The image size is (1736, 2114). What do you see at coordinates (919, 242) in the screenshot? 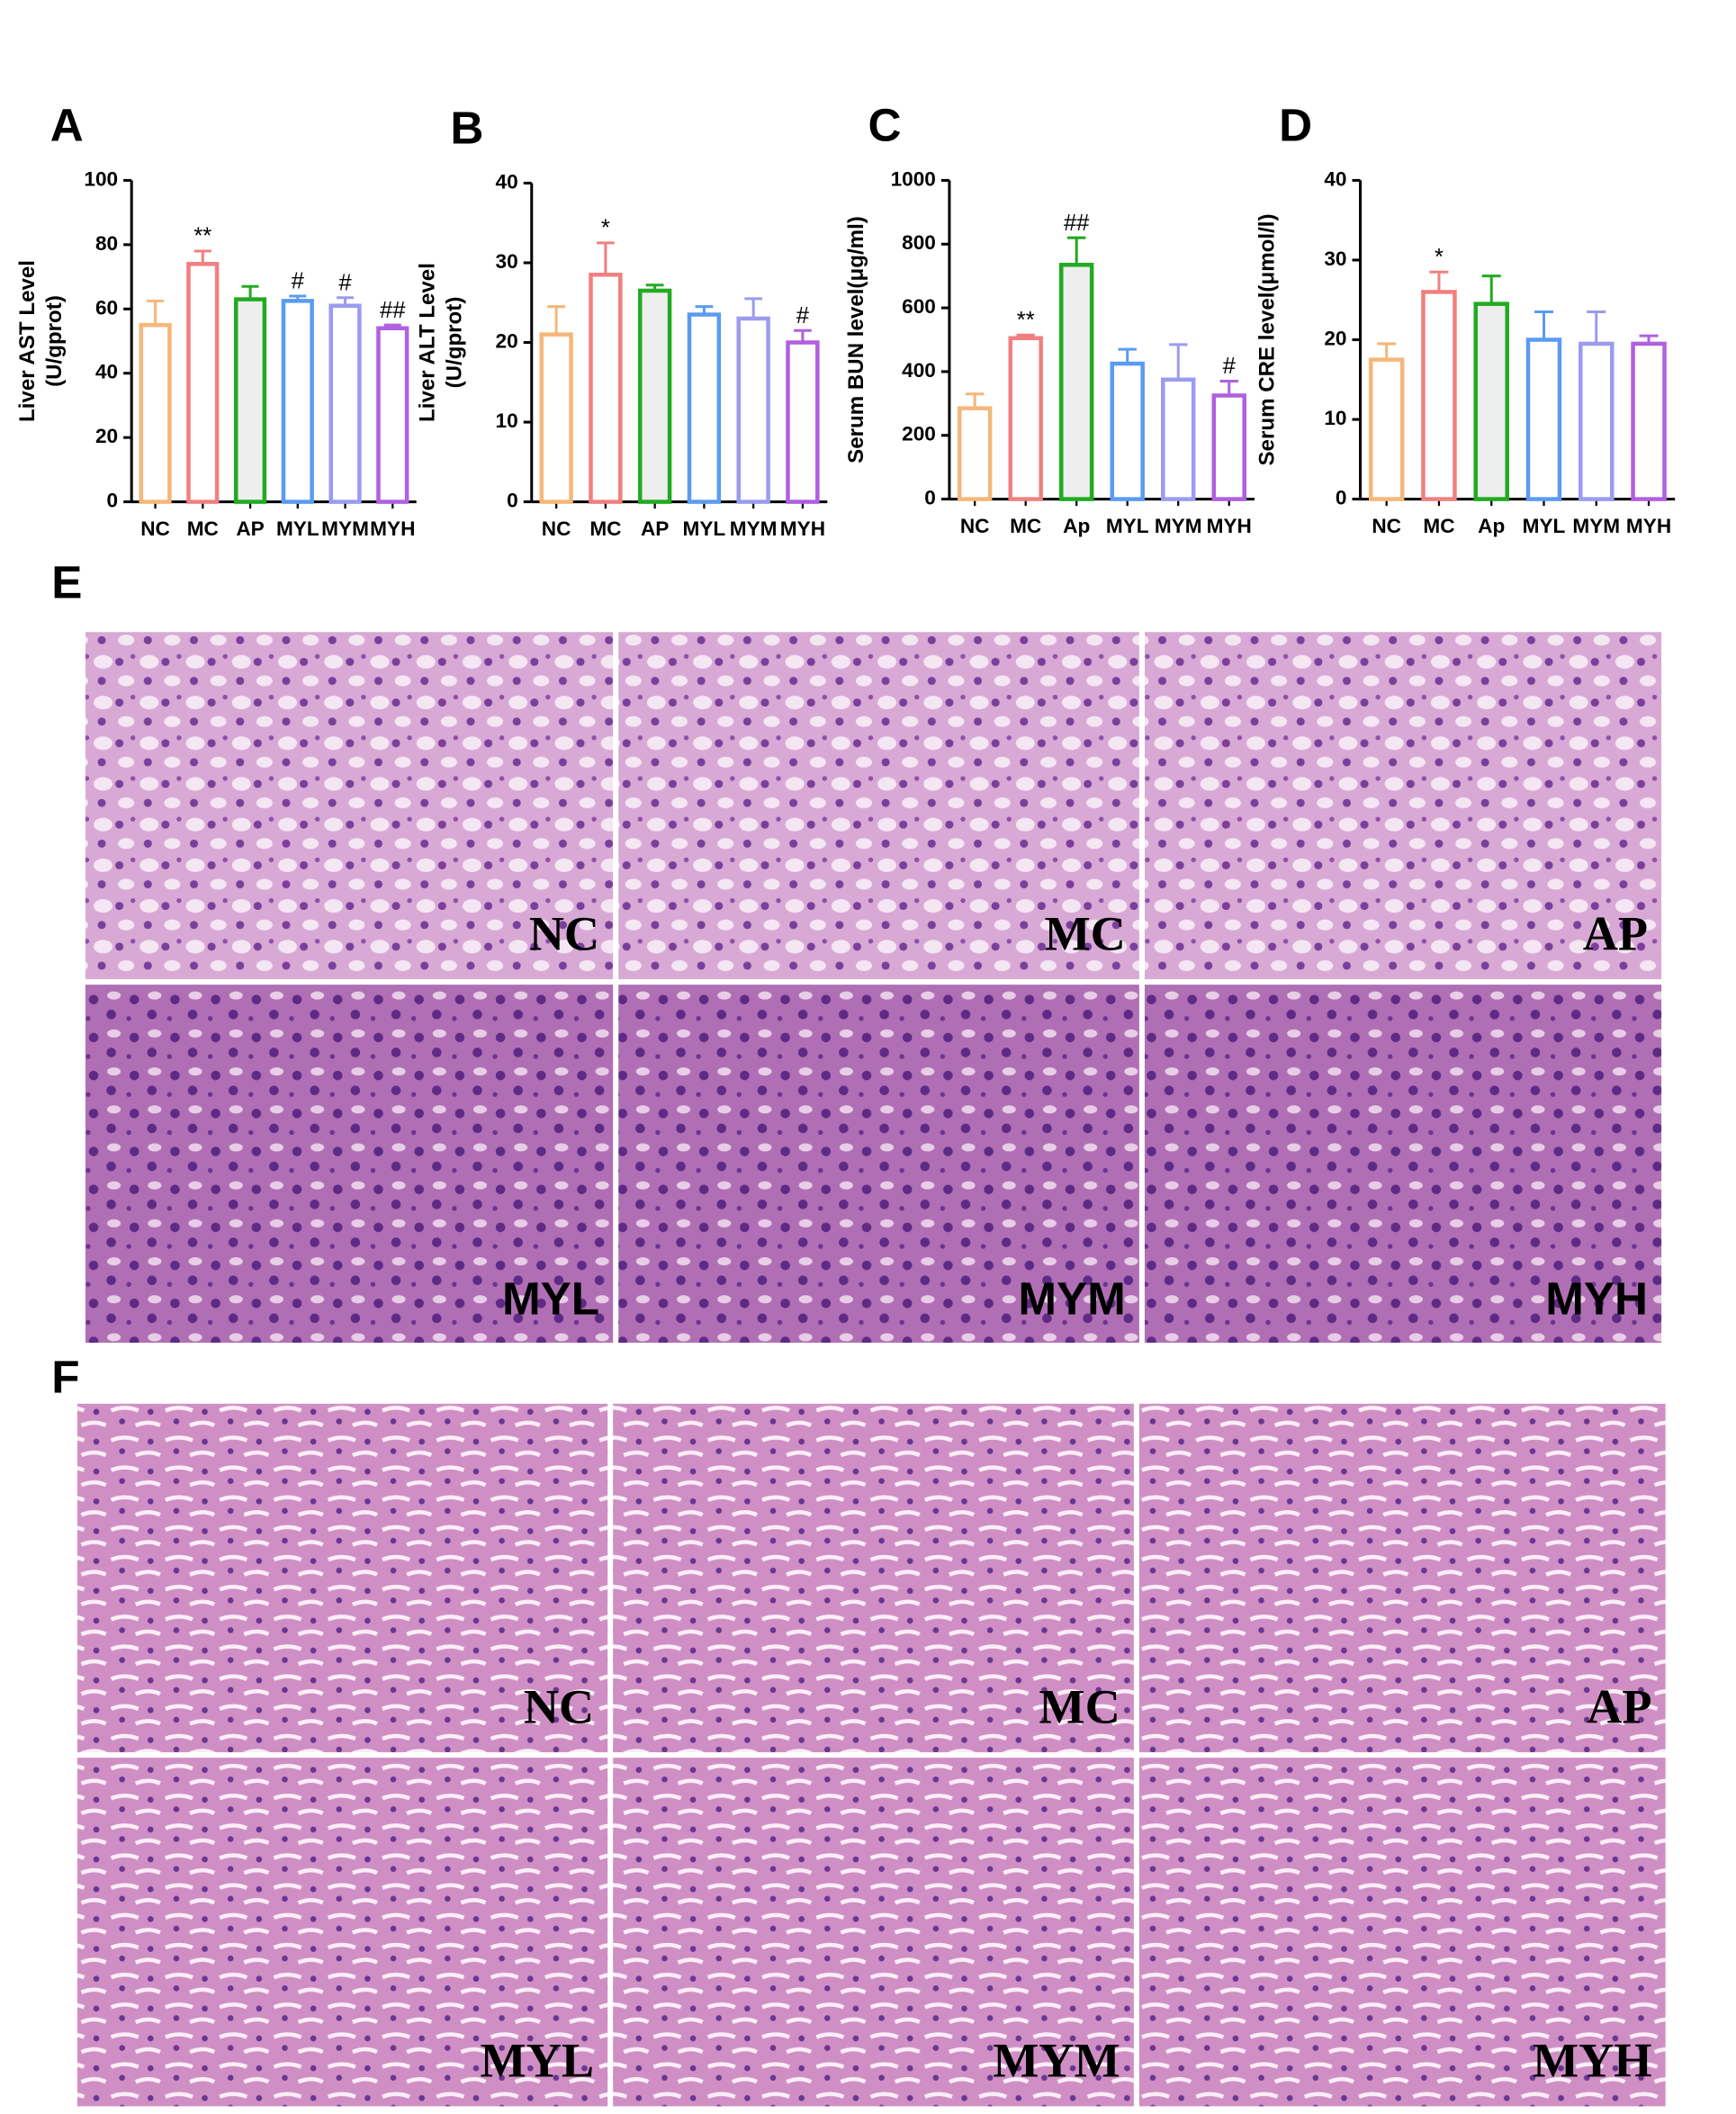
I see `y-tick-label: 800` at bounding box center [919, 242].